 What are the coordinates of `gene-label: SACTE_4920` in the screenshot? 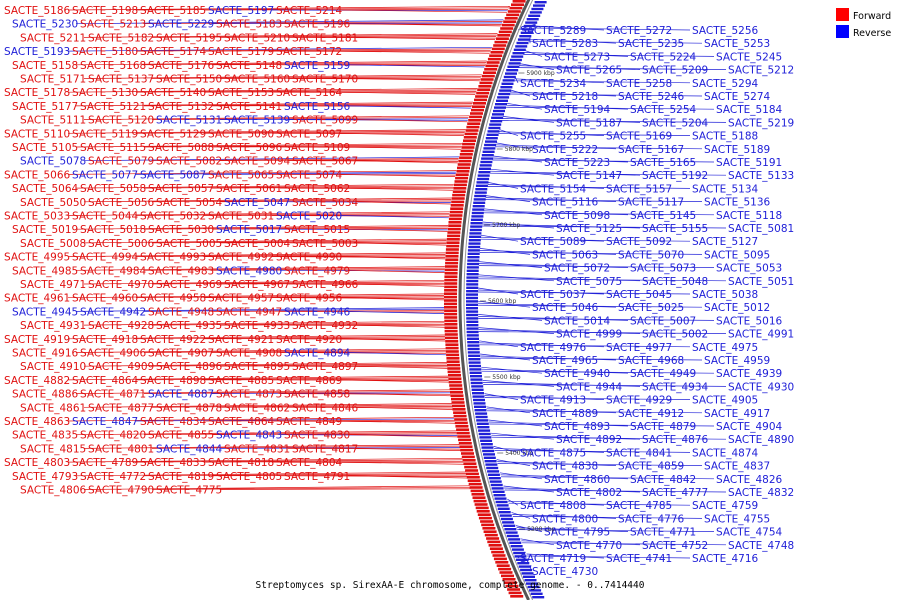 It's located at (309, 340).